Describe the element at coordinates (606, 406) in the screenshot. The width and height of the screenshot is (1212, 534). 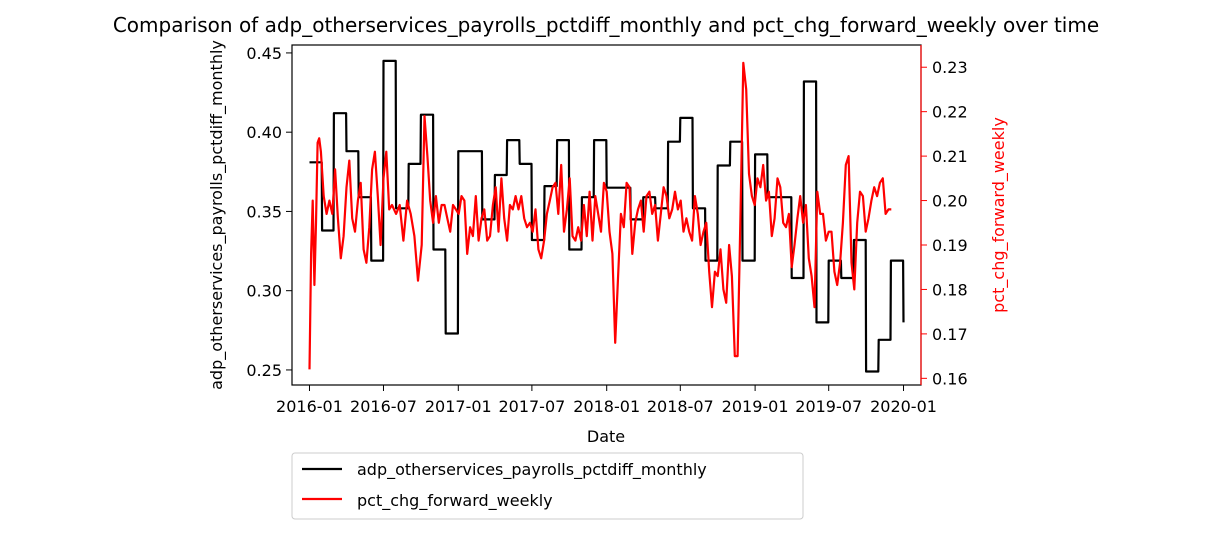
I see `x-tick-label: 2018-01` at that location.